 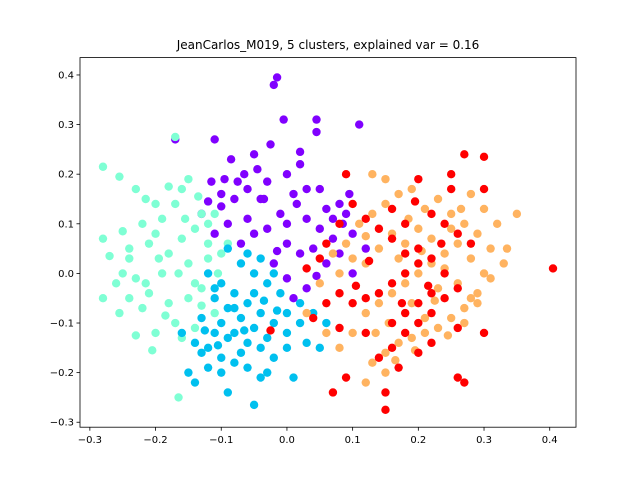 I want to click on x-axis: −0.3 −0.2 −0.1 0.0 0.1 0.2 0.3 0.4, so click(x=318, y=436).